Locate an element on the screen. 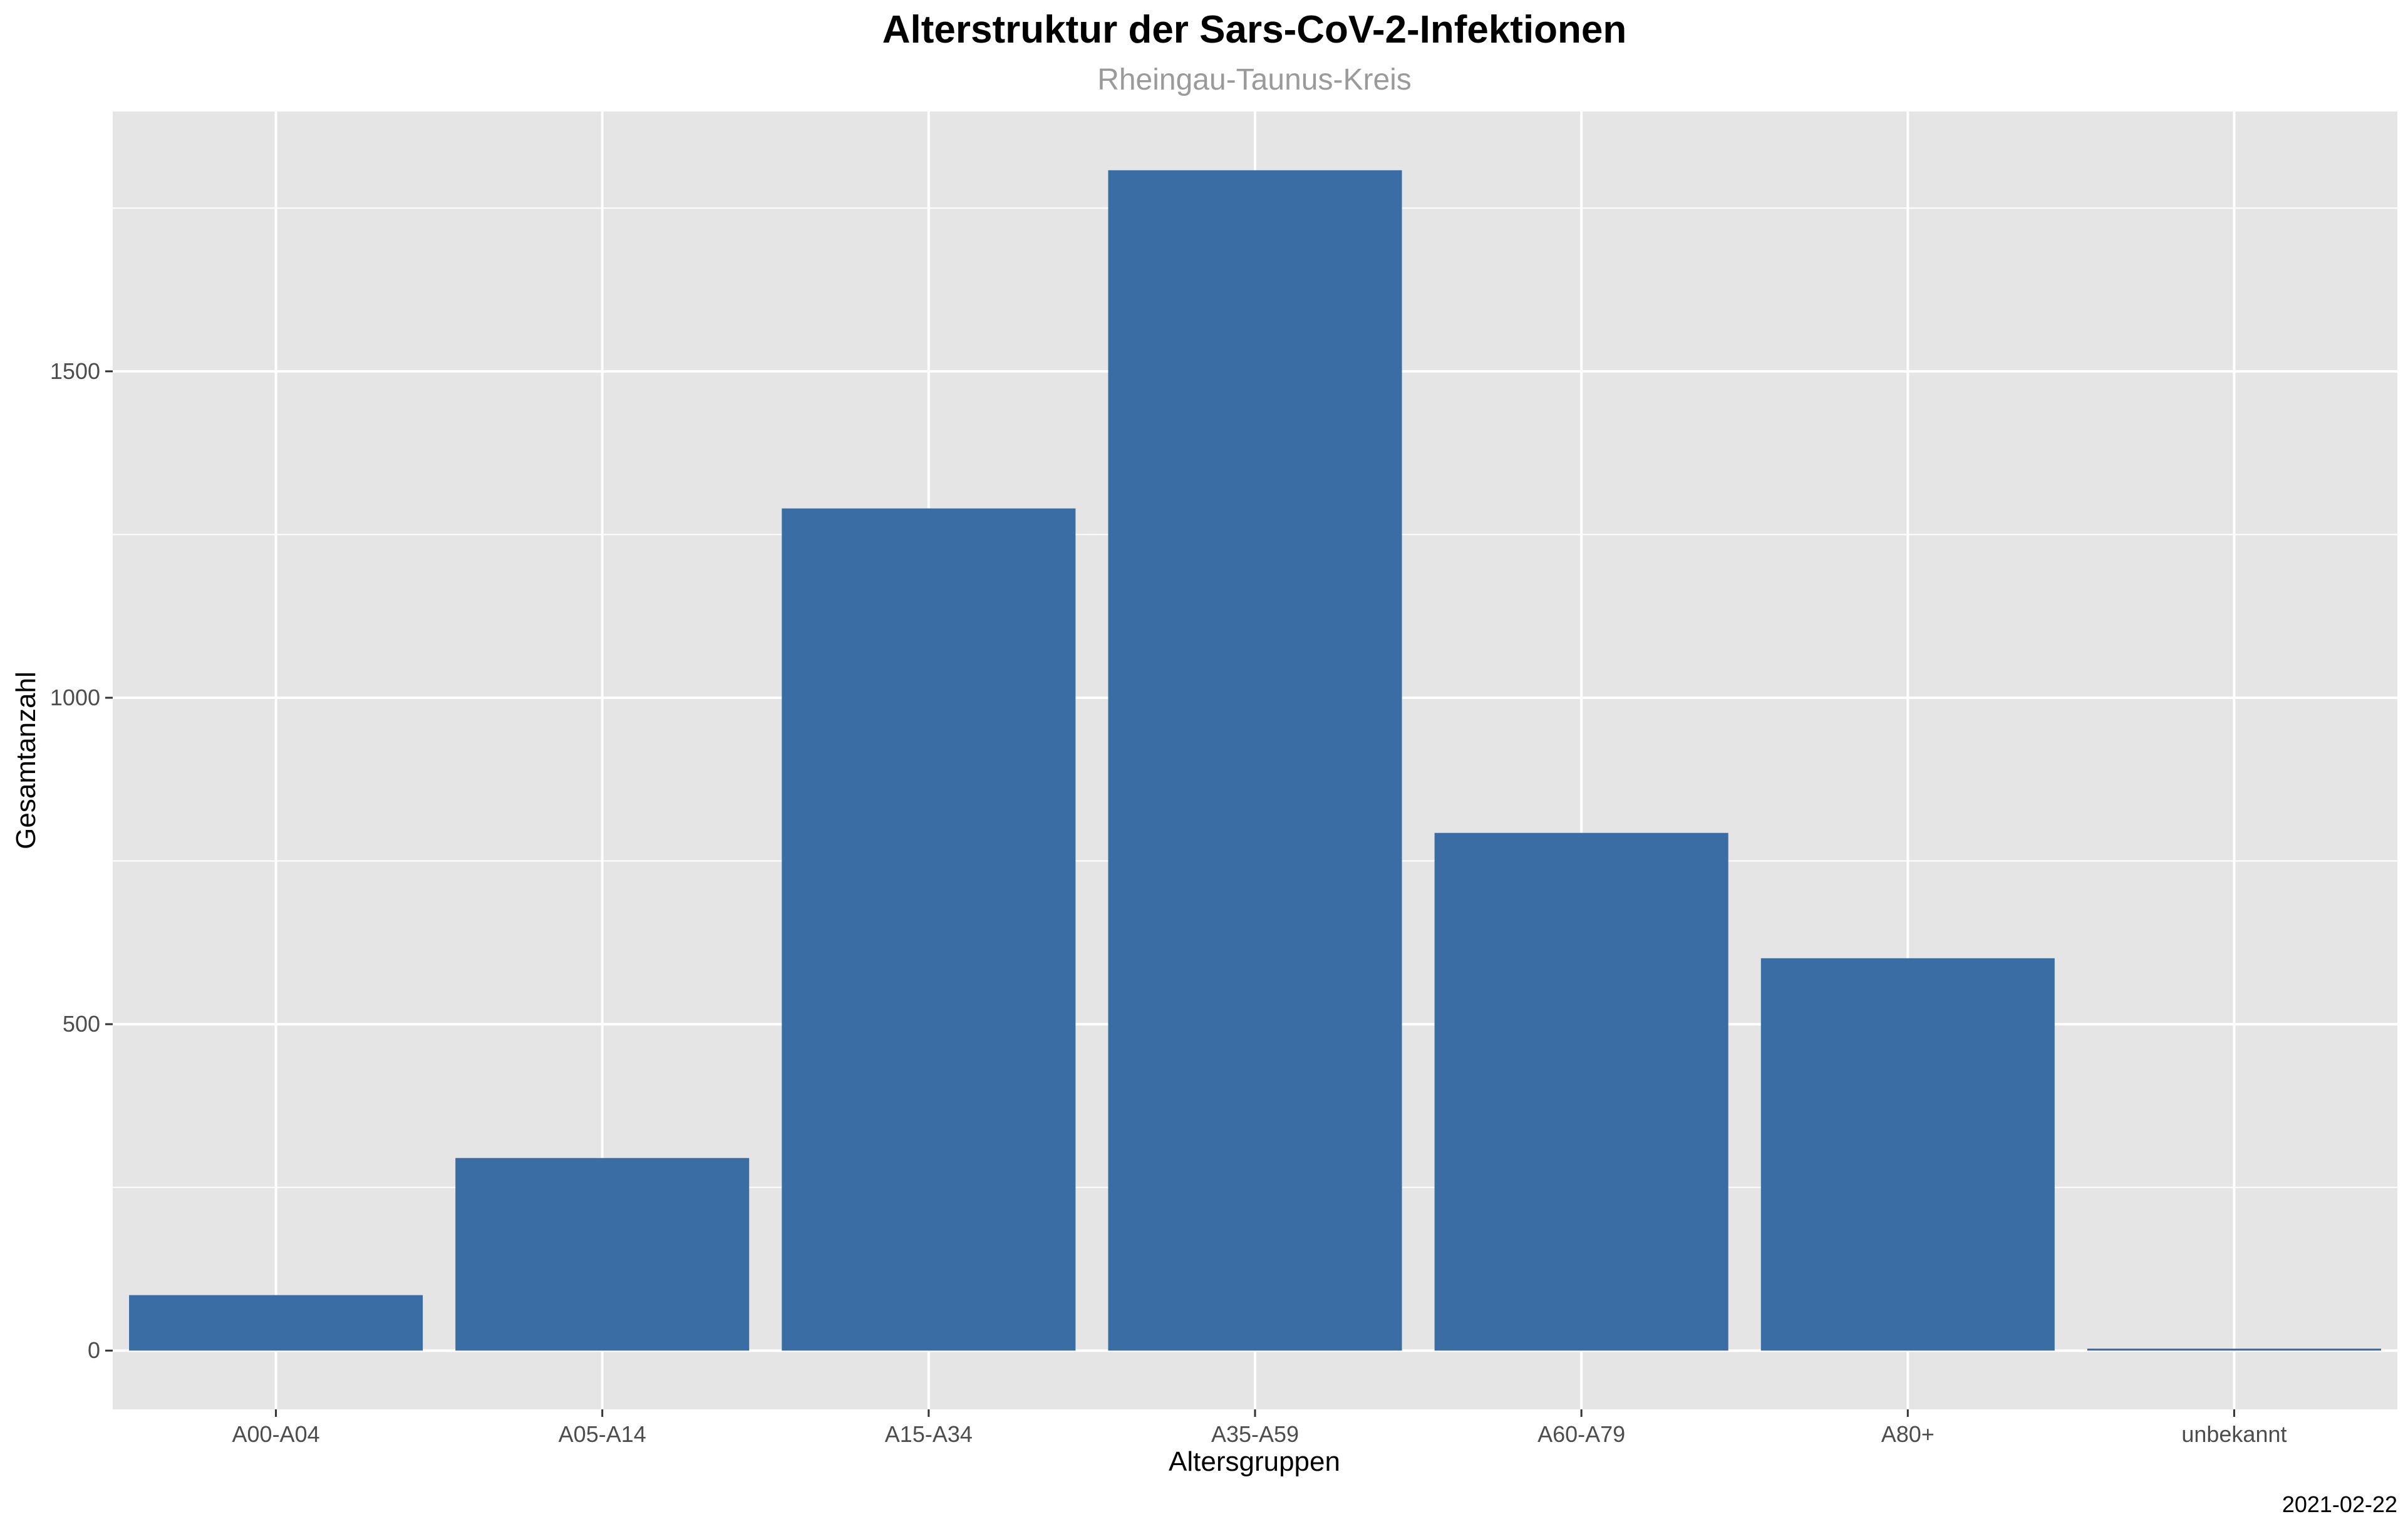  chart-subtitle: Rheingau-Taunus-Kreis is located at coordinates (1254, 79).